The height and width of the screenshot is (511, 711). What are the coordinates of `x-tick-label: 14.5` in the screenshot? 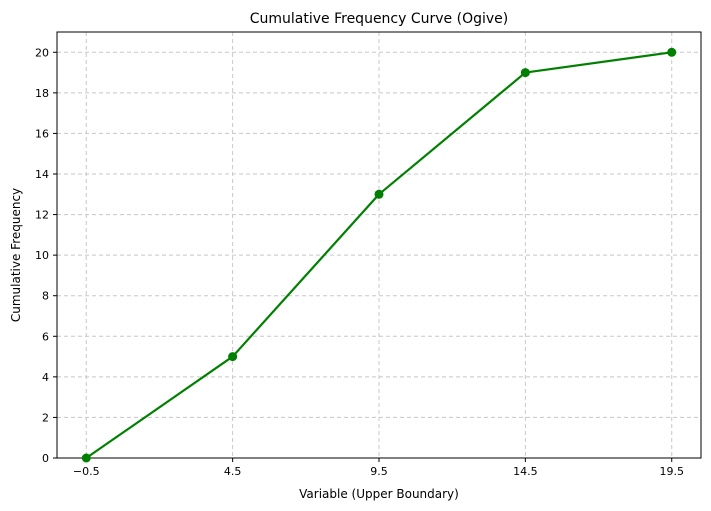 It's located at (525, 471).